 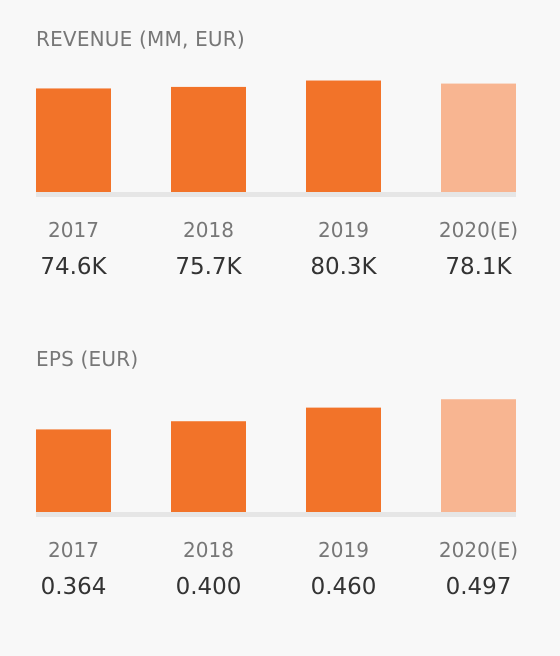 I want to click on eps-value-label: 0.497, so click(x=479, y=587).